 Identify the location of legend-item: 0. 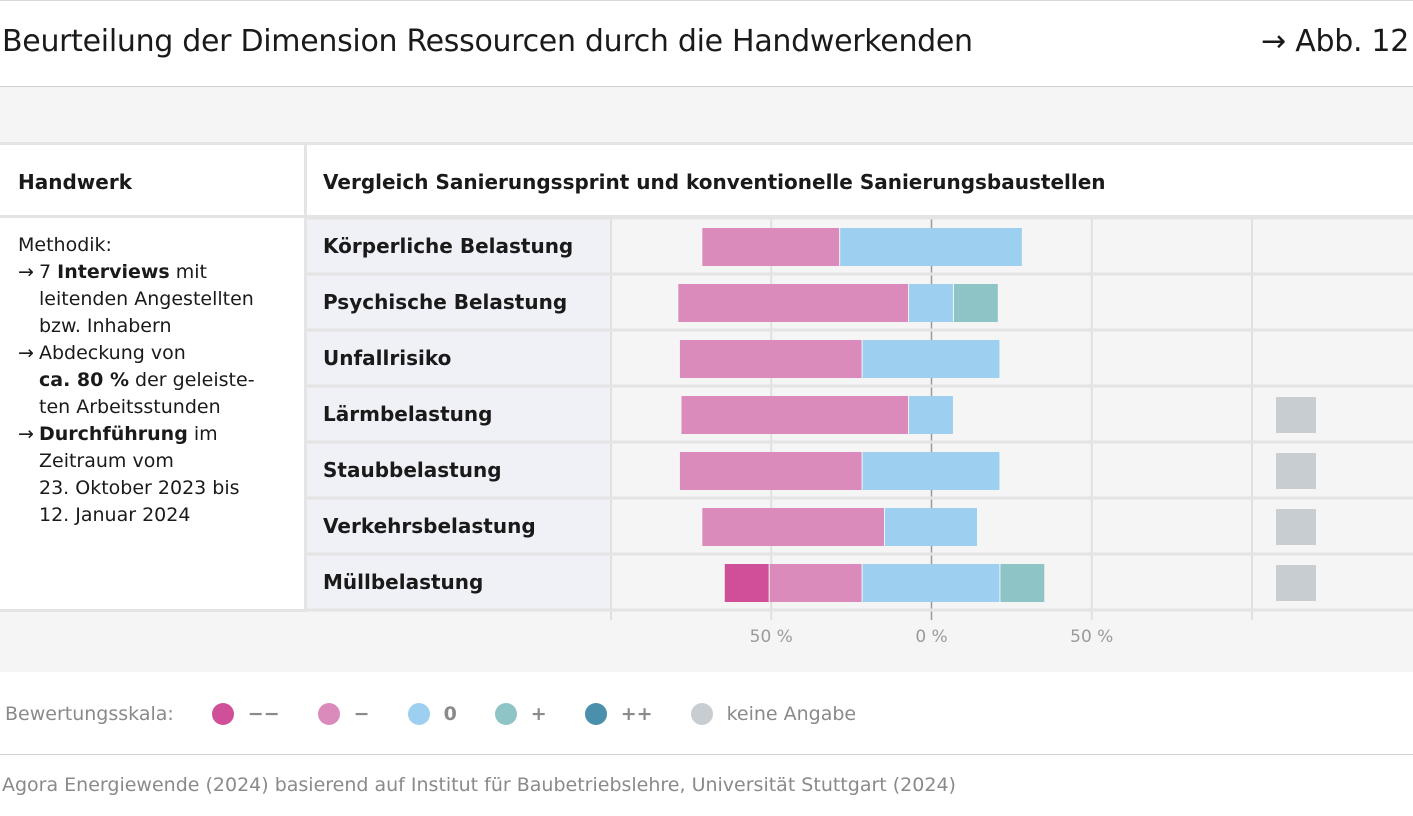
(432, 714).